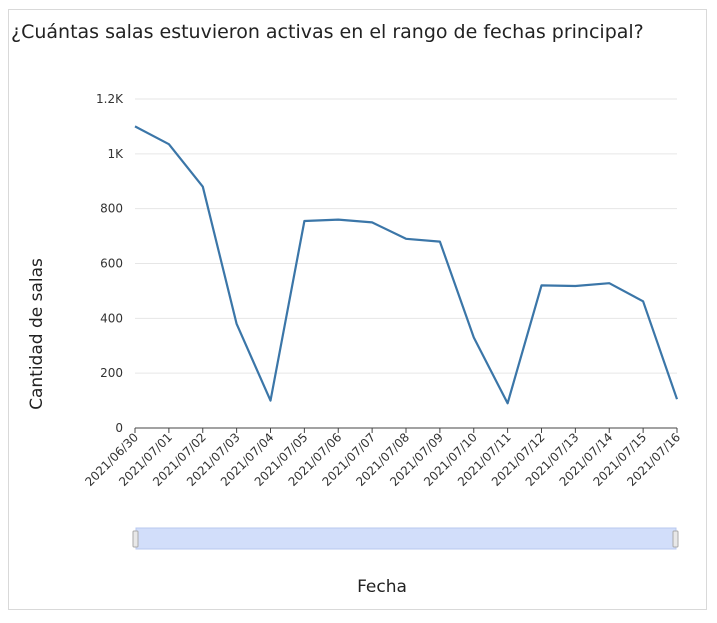  Describe the element at coordinates (135, 539) in the screenshot. I see `range-slider-left-handle` at that location.